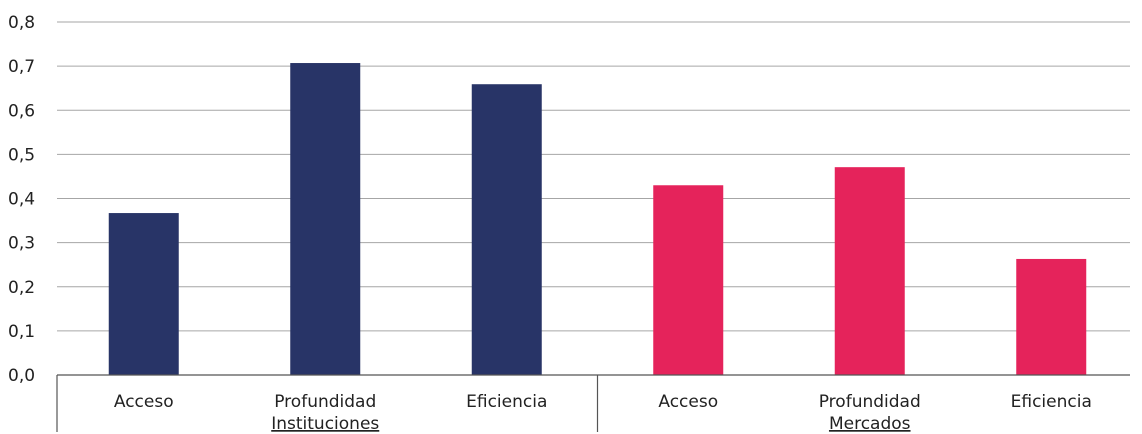 This screenshot has width=1142, height=434. What do you see at coordinates (21, 111) in the screenshot?
I see `y-tick-label: 0,6` at bounding box center [21, 111].